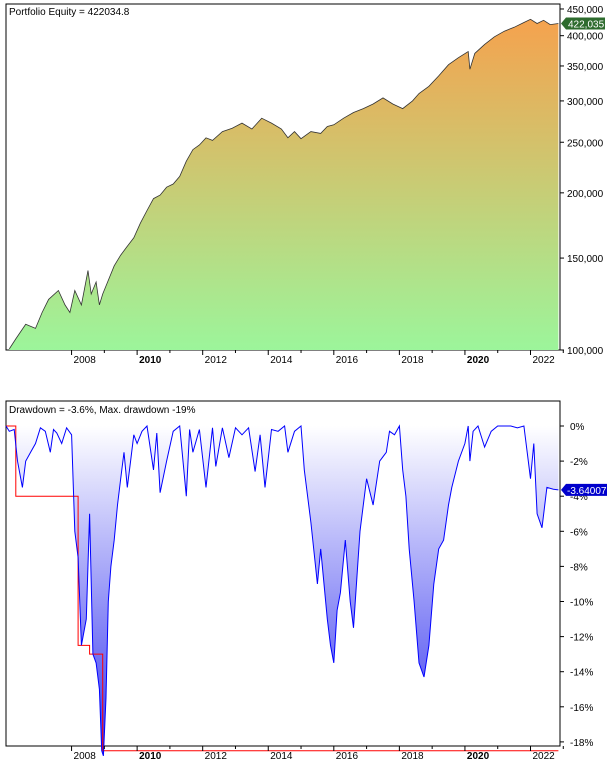 The height and width of the screenshot is (771, 612). Describe the element at coordinates (585, 37) in the screenshot. I see `equity-ytick-label: 400,000` at that location.